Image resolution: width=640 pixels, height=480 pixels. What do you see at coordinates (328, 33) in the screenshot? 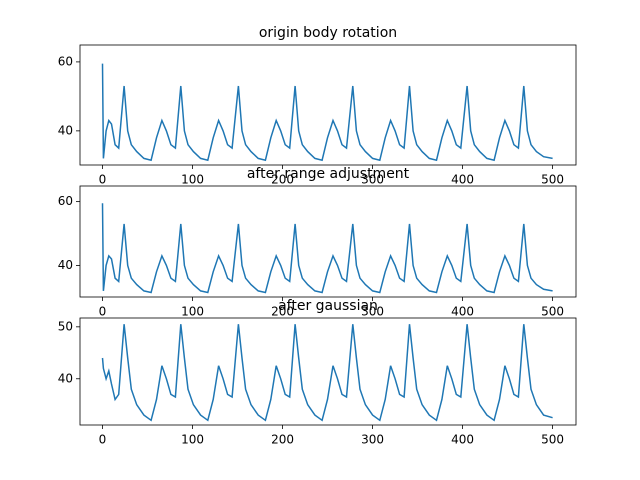
I see `subplot-title: origin body rotation` at bounding box center [328, 33].